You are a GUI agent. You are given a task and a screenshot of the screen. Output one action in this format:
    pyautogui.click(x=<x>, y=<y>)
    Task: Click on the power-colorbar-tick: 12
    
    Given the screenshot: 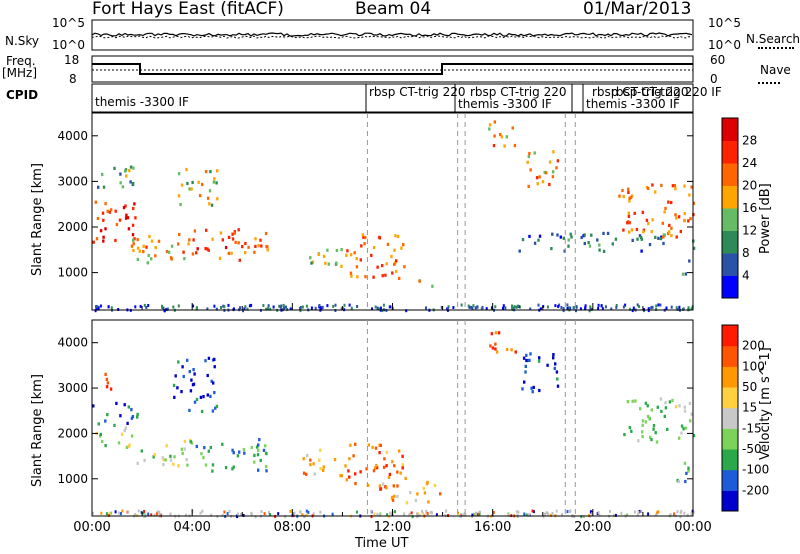 What is the action you would take?
    pyautogui.click(x=749, y=231)
    